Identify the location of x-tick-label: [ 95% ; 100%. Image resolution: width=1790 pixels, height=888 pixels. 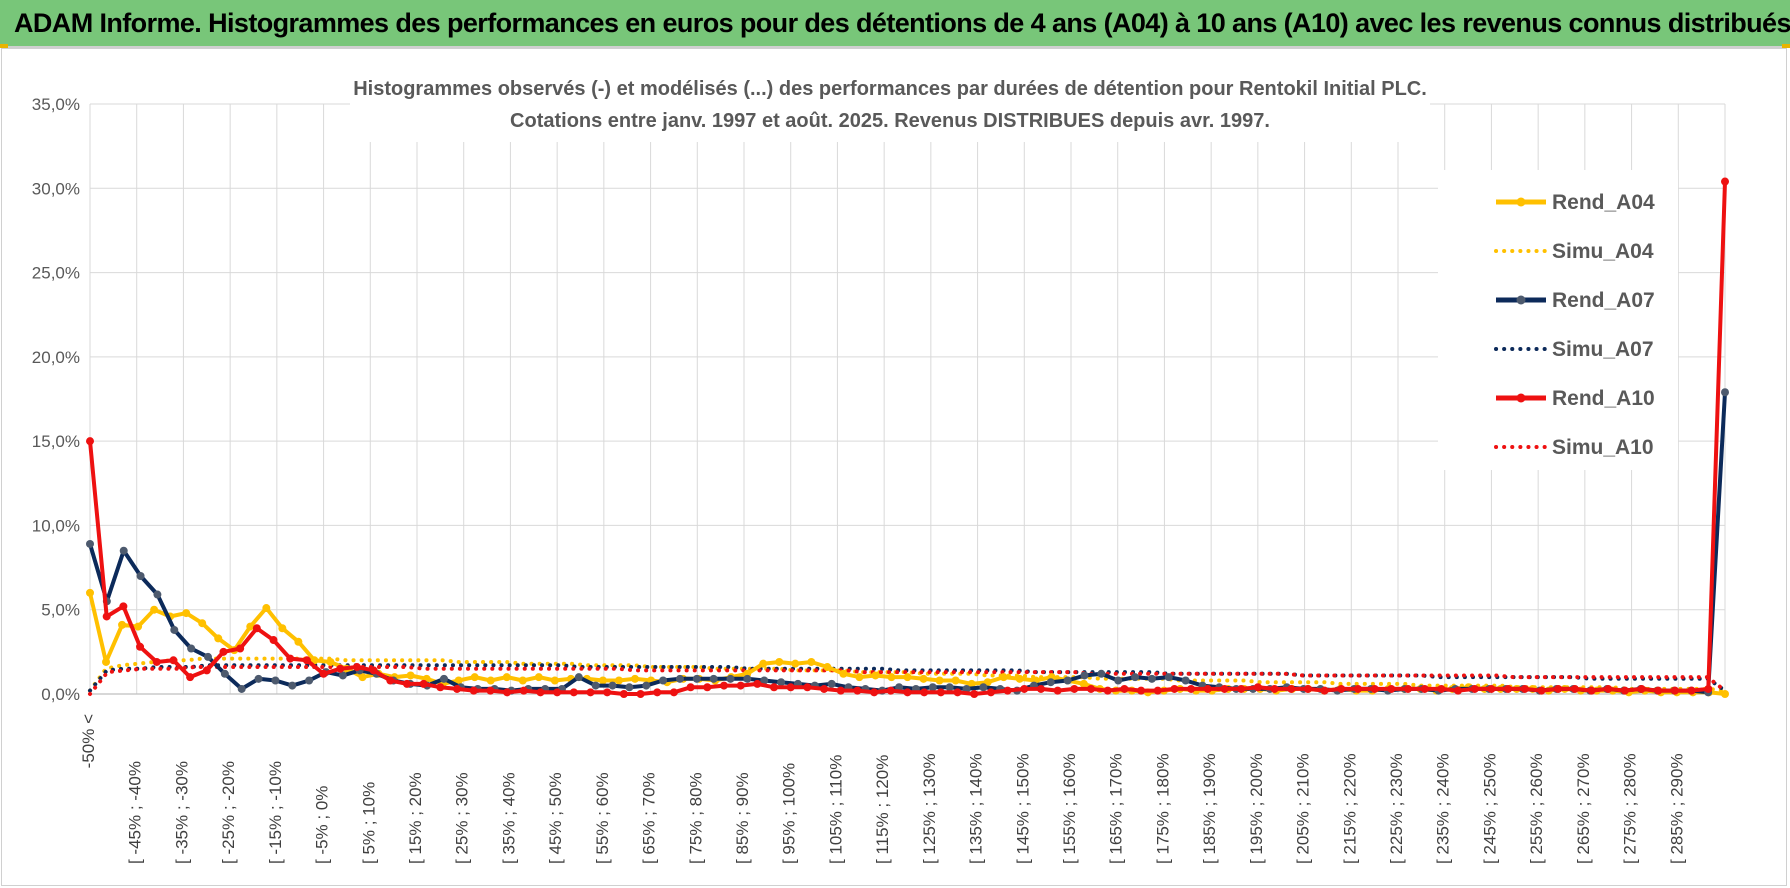
(789, 813).